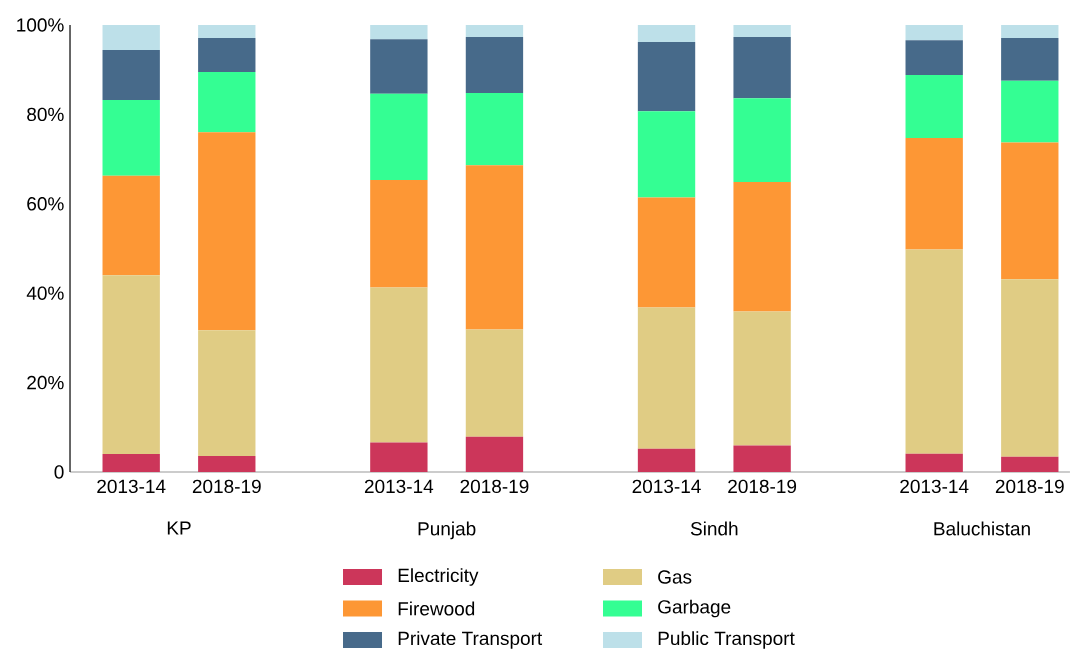  Describe the element at coordinates (45, 382) in the screenshot. I see `y-tick-label: 20%` at that location.